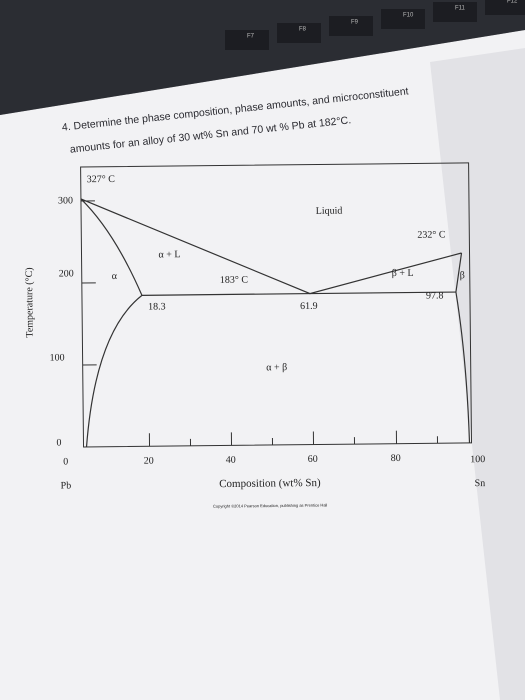 Image resolution: width=525 pixels, height=700 pixels. I want to click on alpha-solidus, so click(111, 247).